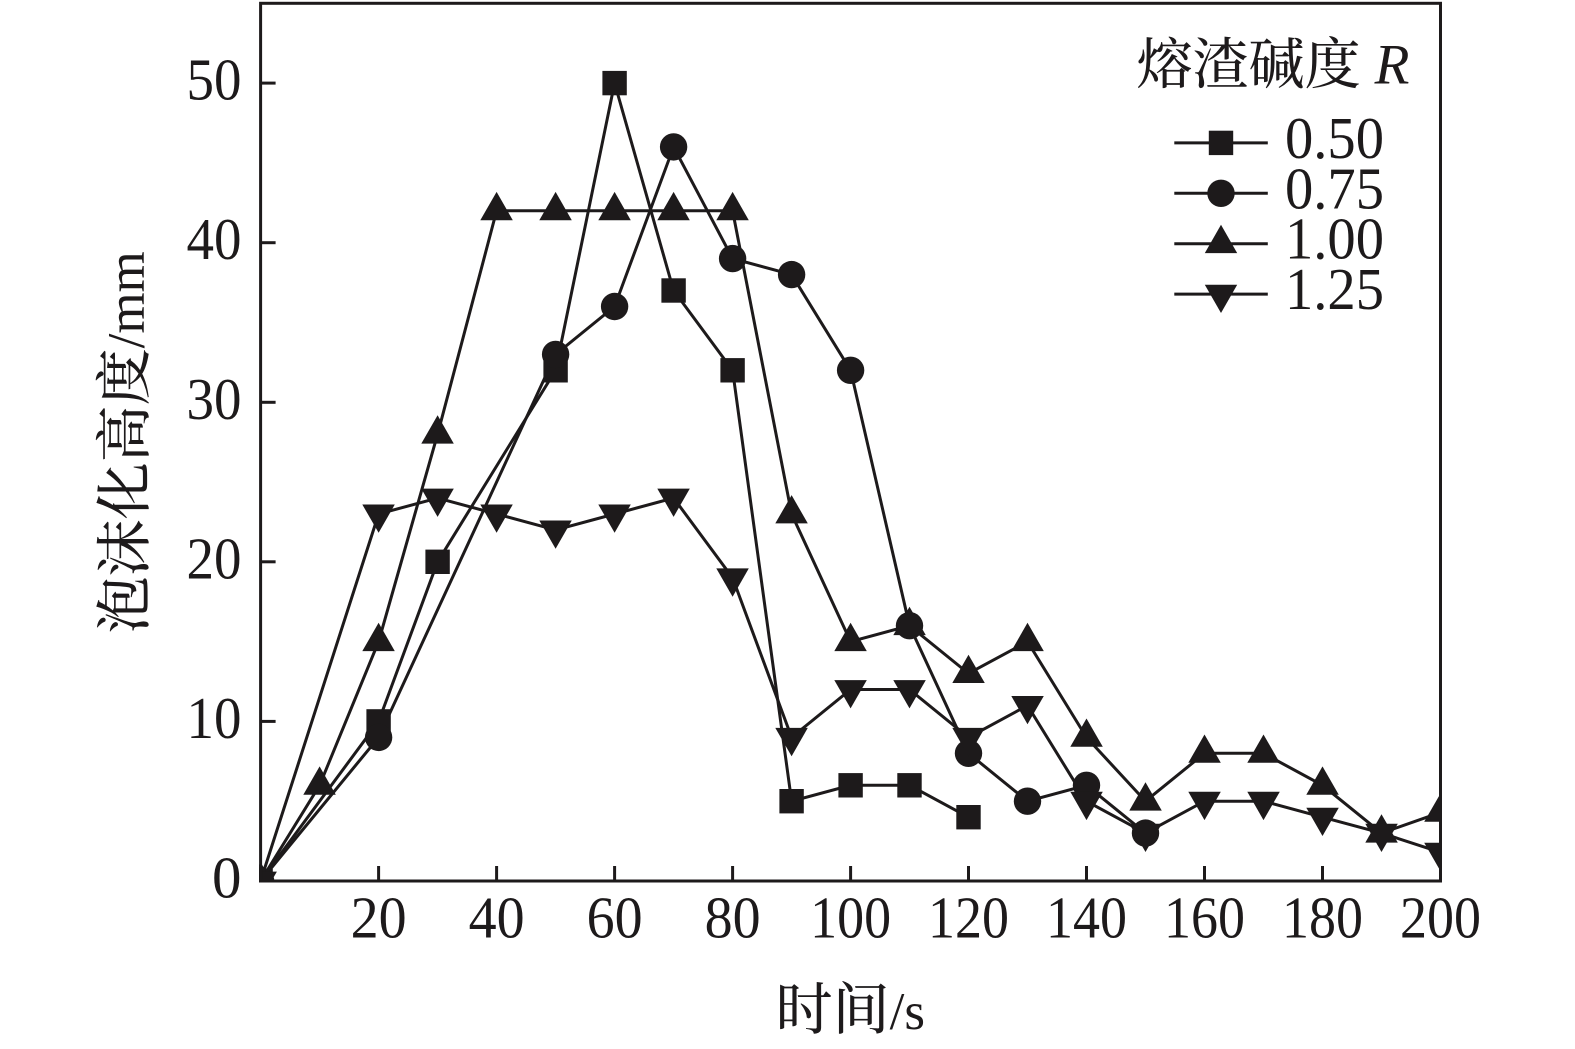 The height and width of the screenshot is (1049, 1575). I want to click on svg-text: 0, so click(227, 878).